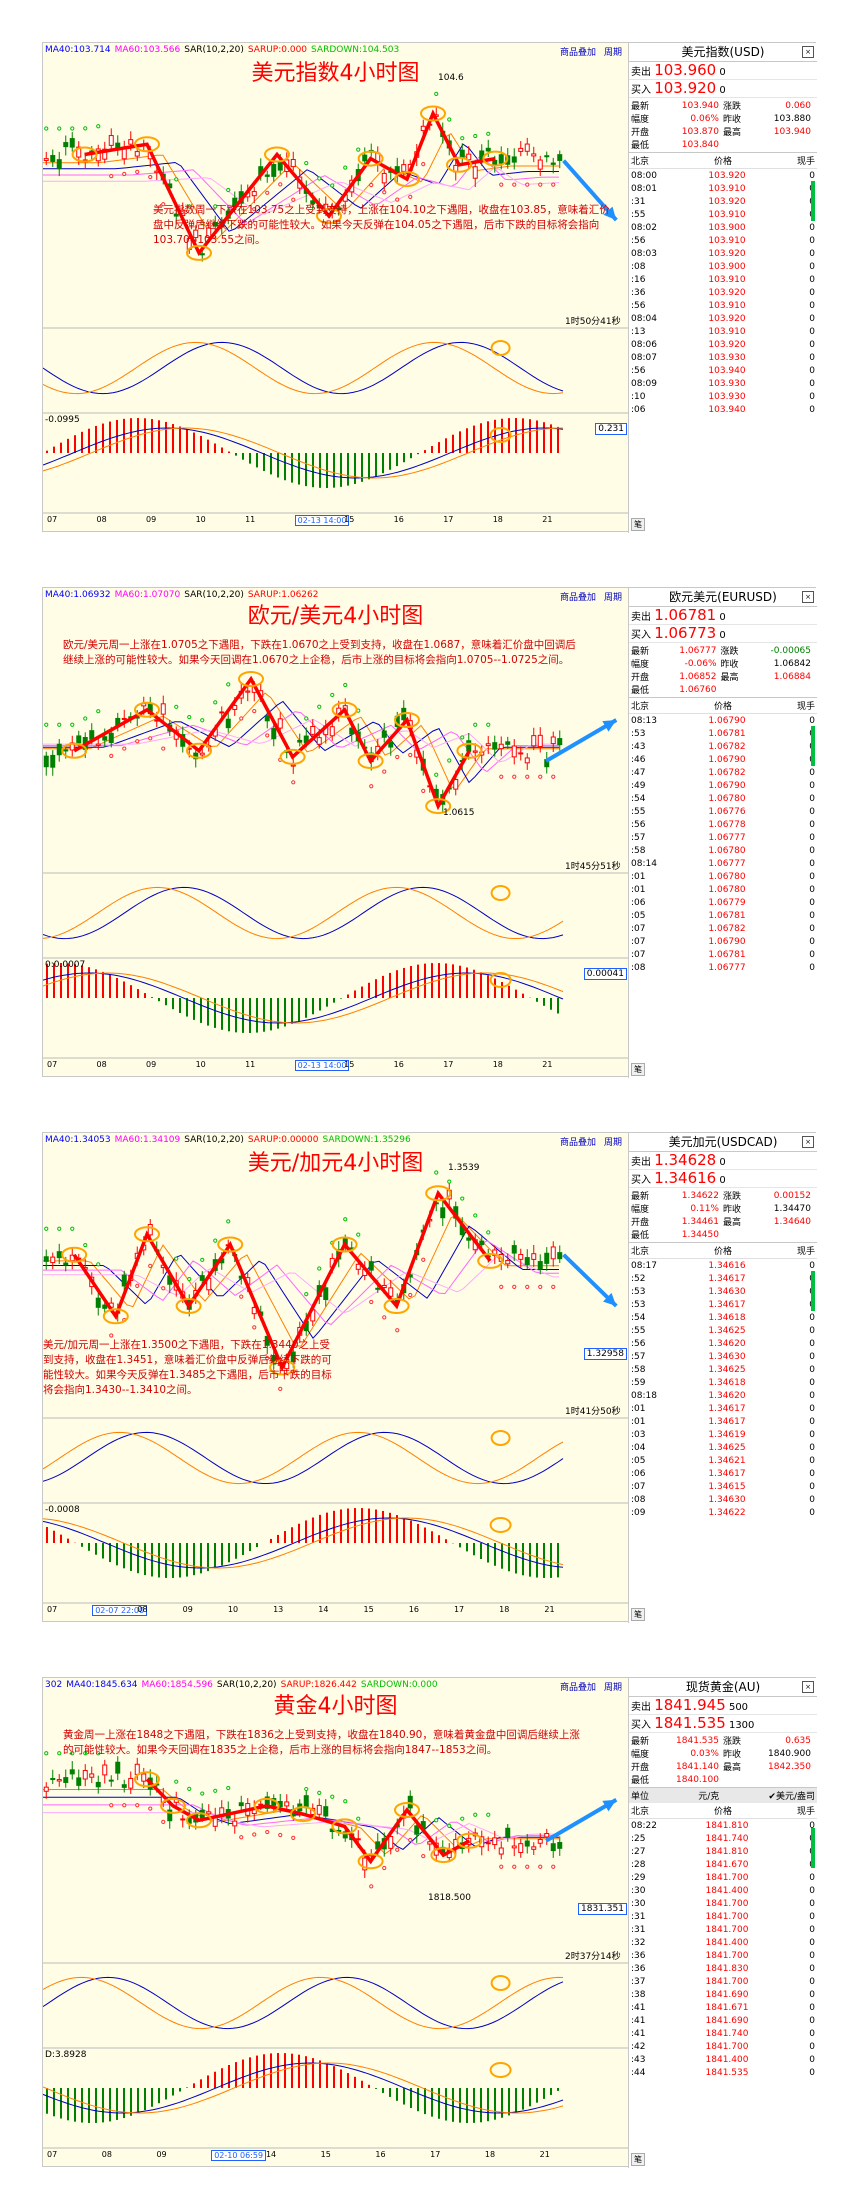 Image resolution: width=850 pixels, height=2198 pixels. Describe the element at coordinates (723, 616) in the screenshot. I see `sell-row: 卖出 1.06781 0` at that location.